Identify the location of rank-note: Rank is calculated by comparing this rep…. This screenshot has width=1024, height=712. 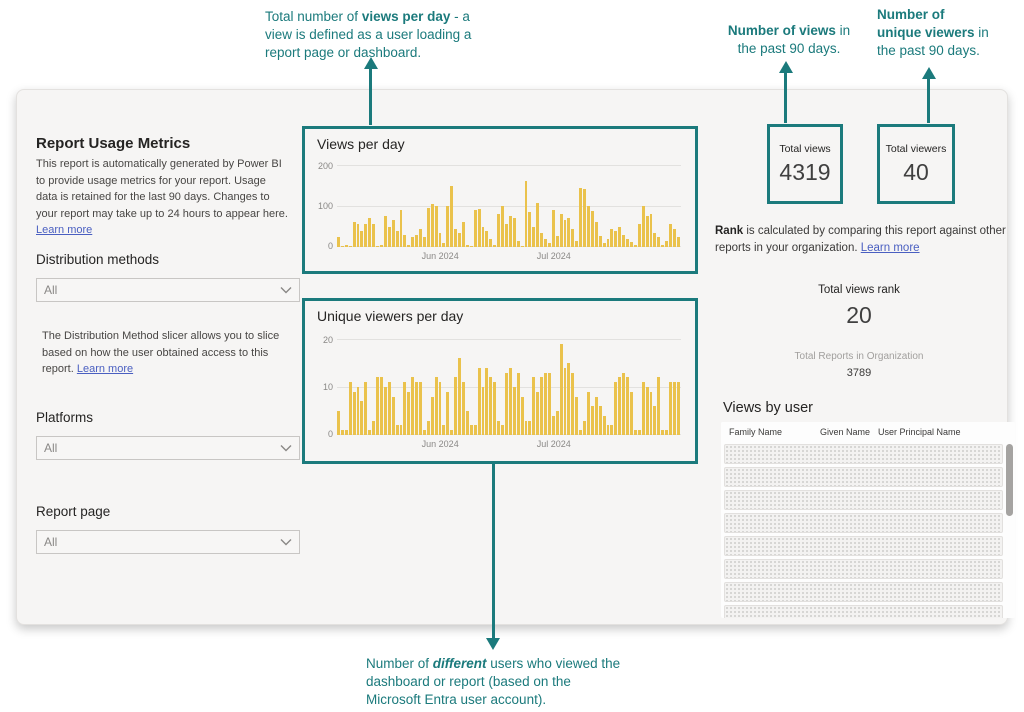
(864, 240).